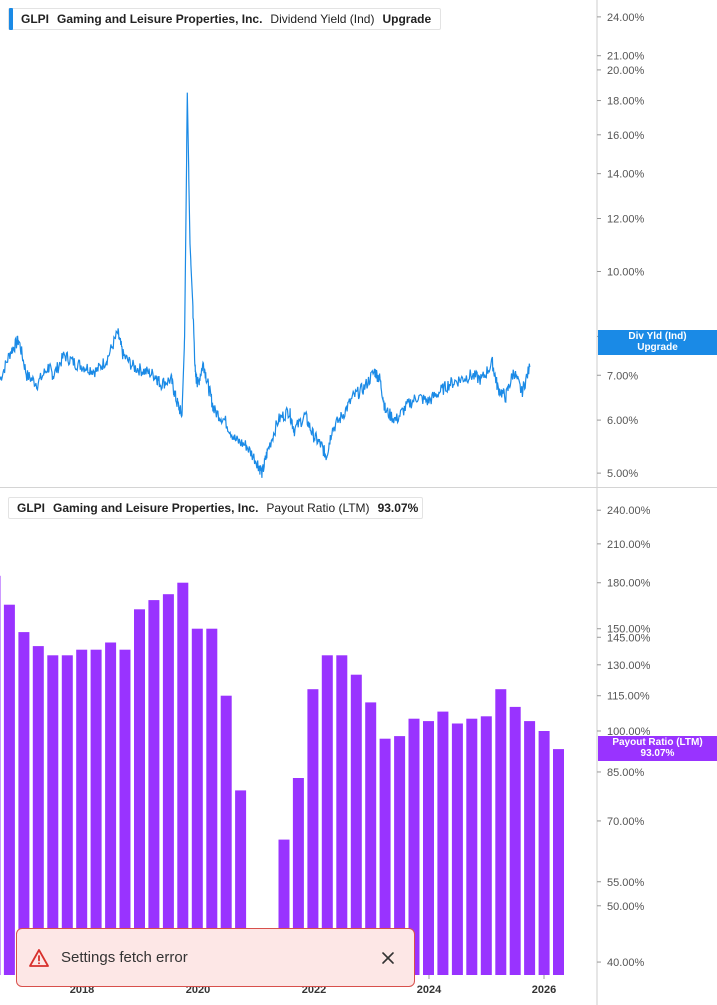 This screenshot has height=1005, width=717. What do you see at coordinates (629, 638) in the screenshot?
I see `y-tick-label: 145.00%` at bounding box center [629, 638].